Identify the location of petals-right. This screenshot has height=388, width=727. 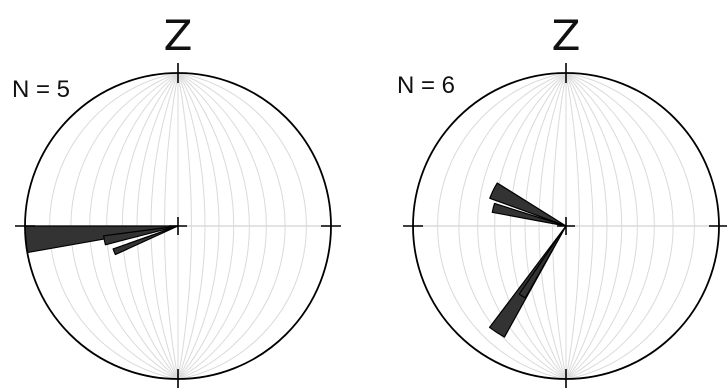
(527, 260).